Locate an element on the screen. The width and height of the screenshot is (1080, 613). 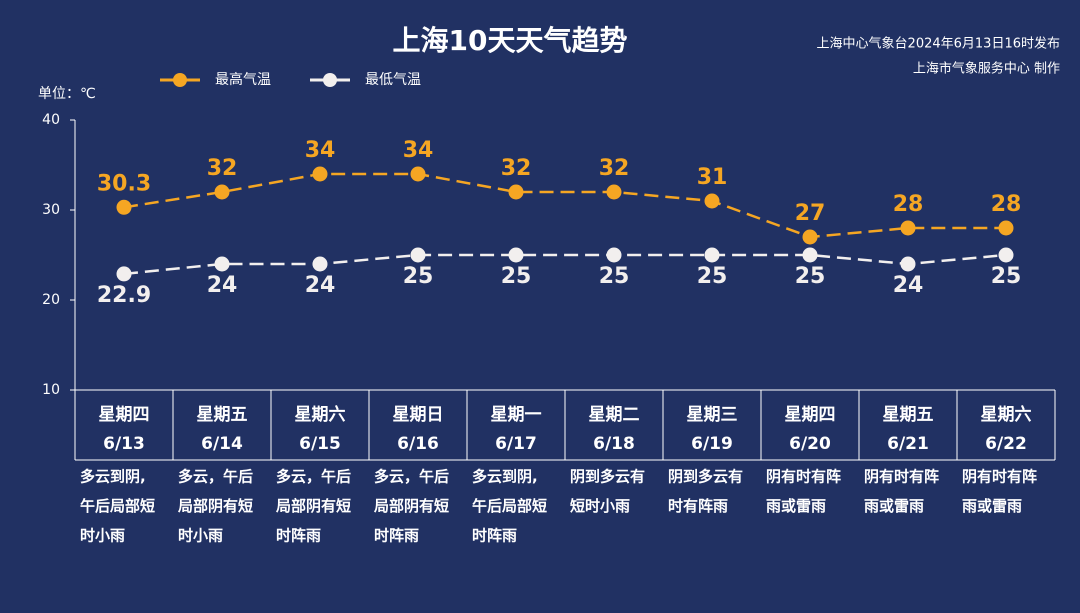
weekday: 星期三 is located at coordinates (712, 415).